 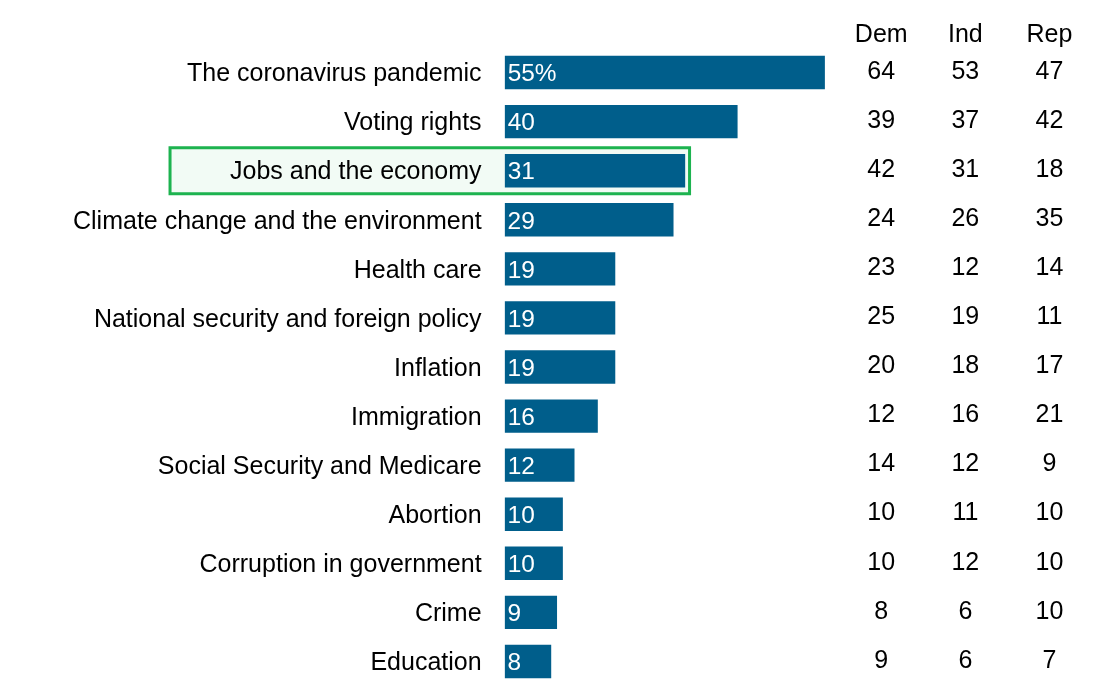 What do you see at coordinates (965, 217) in the screenshot?
I see `data-label: 26` at bounding box center [965, 217].